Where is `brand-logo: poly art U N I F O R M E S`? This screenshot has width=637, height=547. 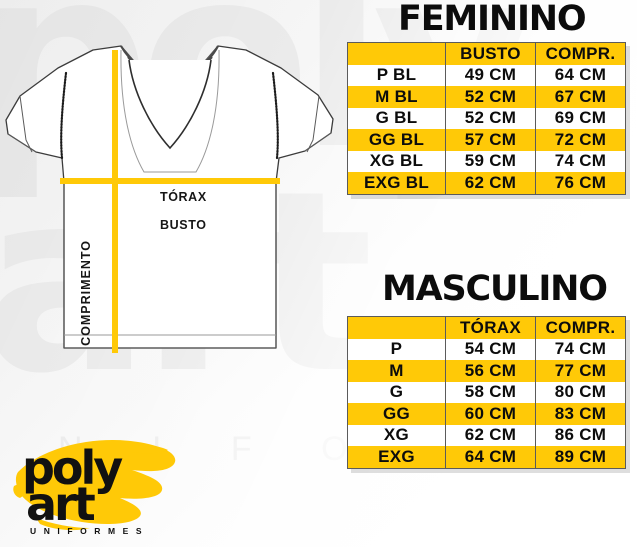 brand-logo: poly art U N I F O R M E S is located at coordinates (102, 484).